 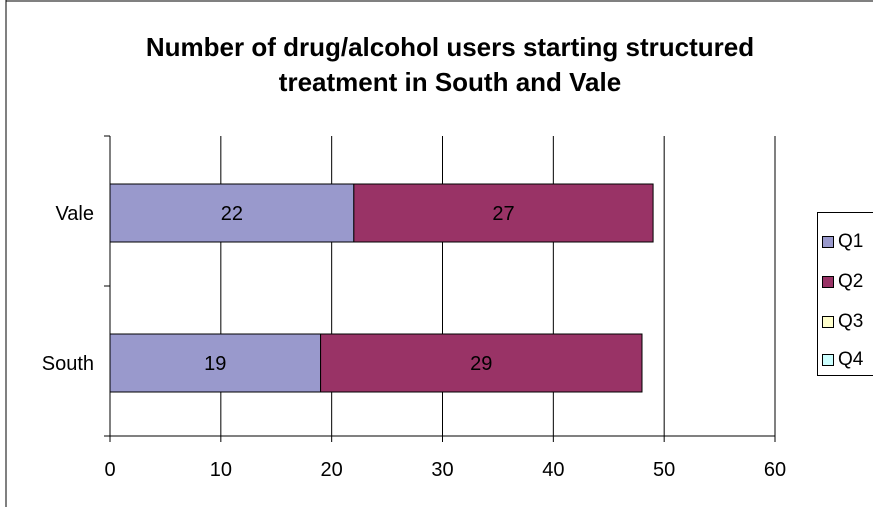 What do you see at coordinates (851, 359) in the screenshot?
I see `legend-label-q4: Q4` at bounding box center [851, 359].